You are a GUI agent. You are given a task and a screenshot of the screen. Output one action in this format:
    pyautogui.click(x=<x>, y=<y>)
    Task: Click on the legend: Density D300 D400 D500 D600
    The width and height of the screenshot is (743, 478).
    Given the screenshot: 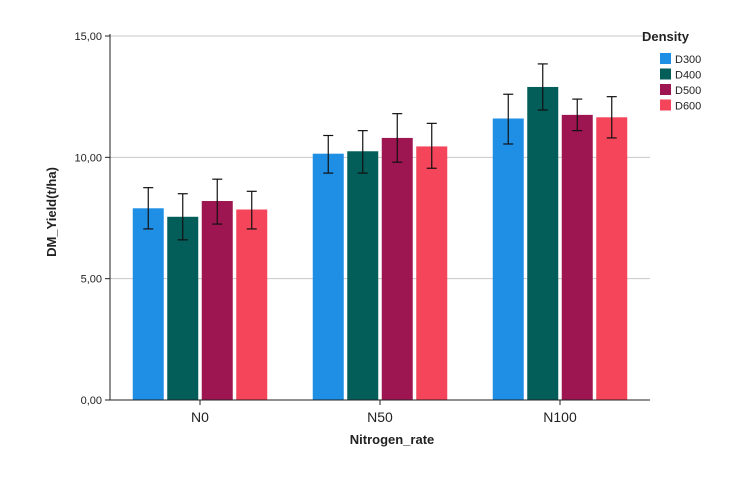 What is the action you would take?
    pyautogui.click(x=671, y=71)
    